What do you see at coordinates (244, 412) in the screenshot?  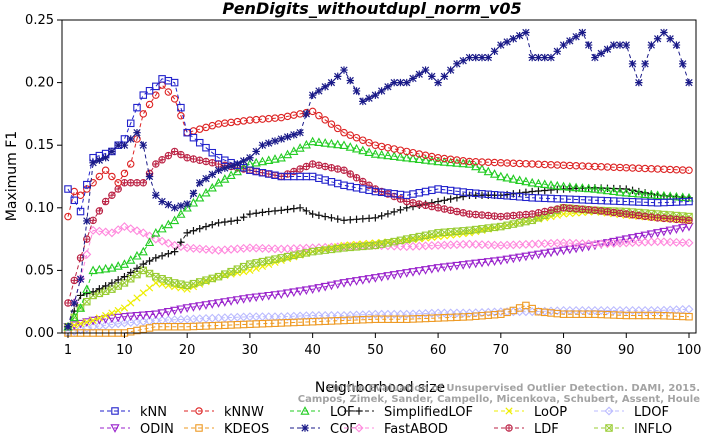 I see `legend-label: kNNW` at bounding box center [244, 412].